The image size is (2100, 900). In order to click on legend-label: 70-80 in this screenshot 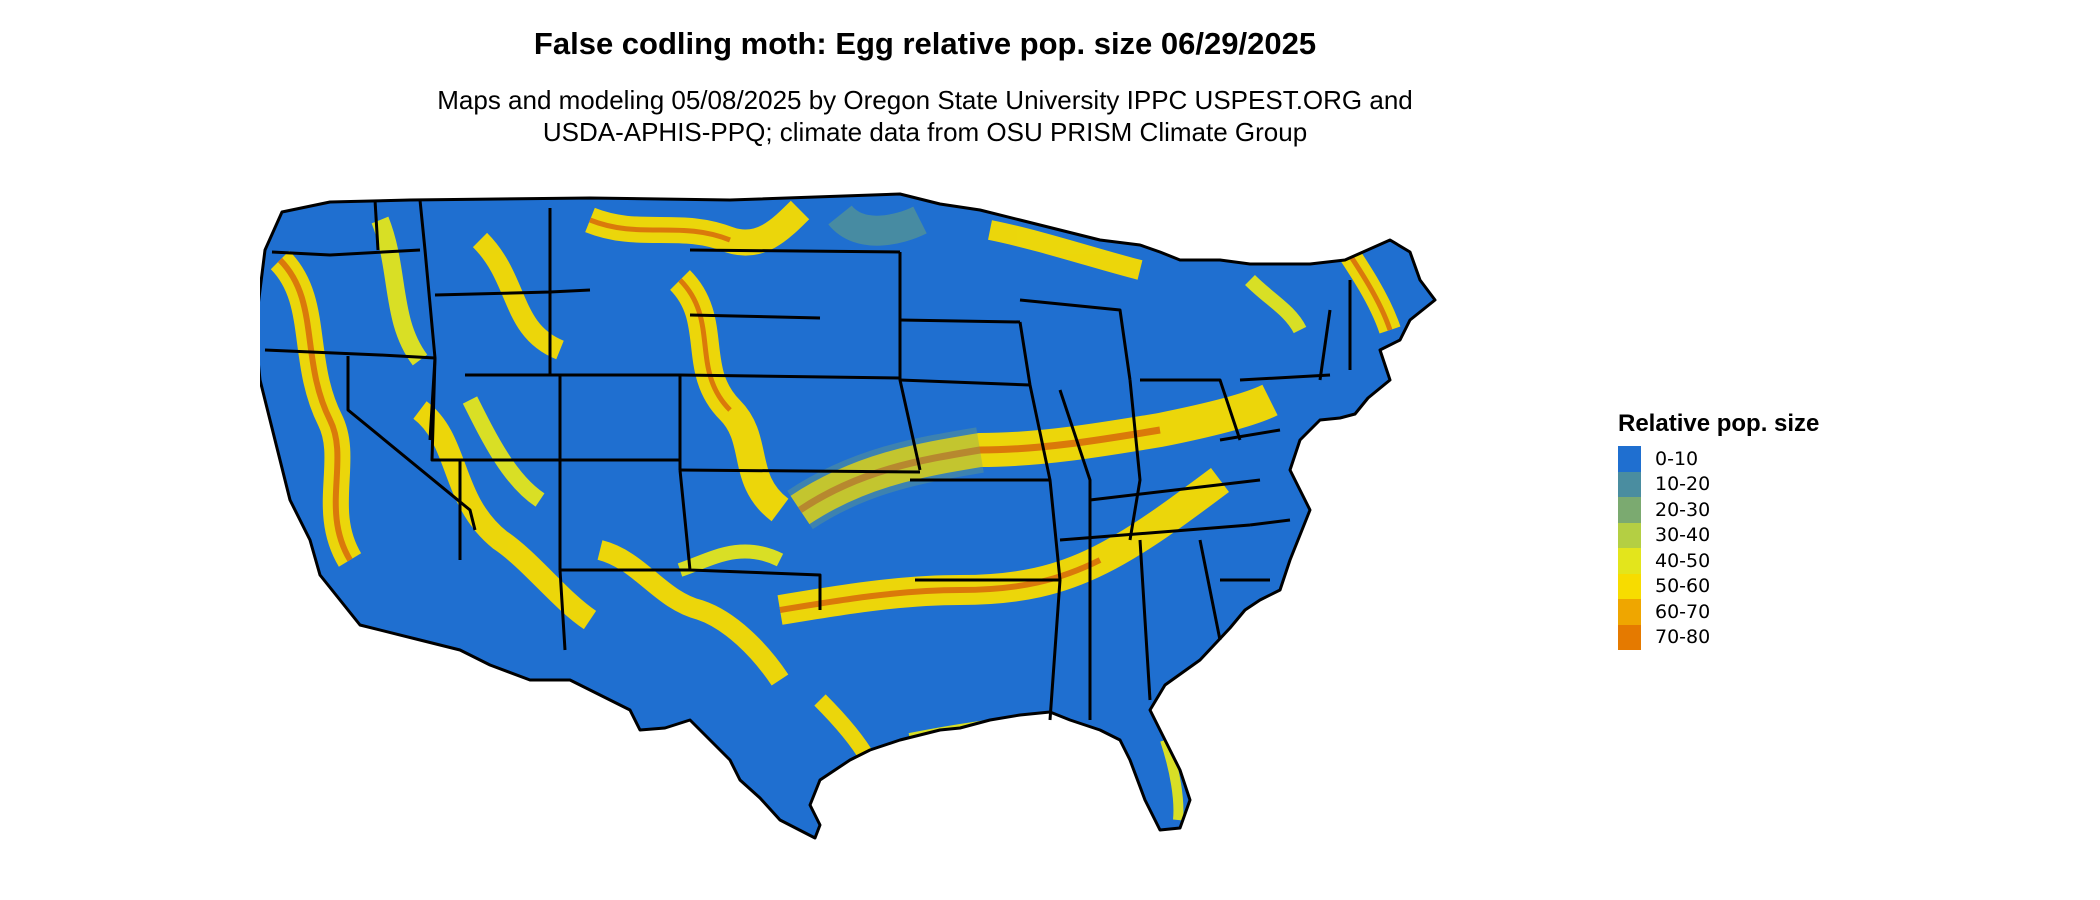, I will do `click(1683, 637)`.